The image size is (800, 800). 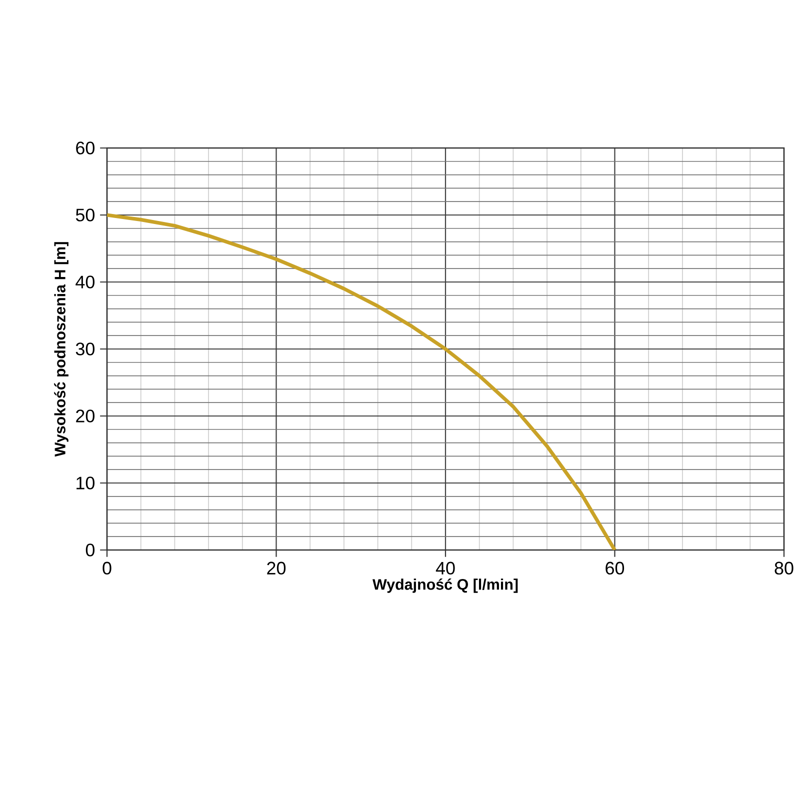 What do you see at coordinates (85, 148) in the screenshot?
I see `y-tick-label: 60` at bounding box center [85, 148].